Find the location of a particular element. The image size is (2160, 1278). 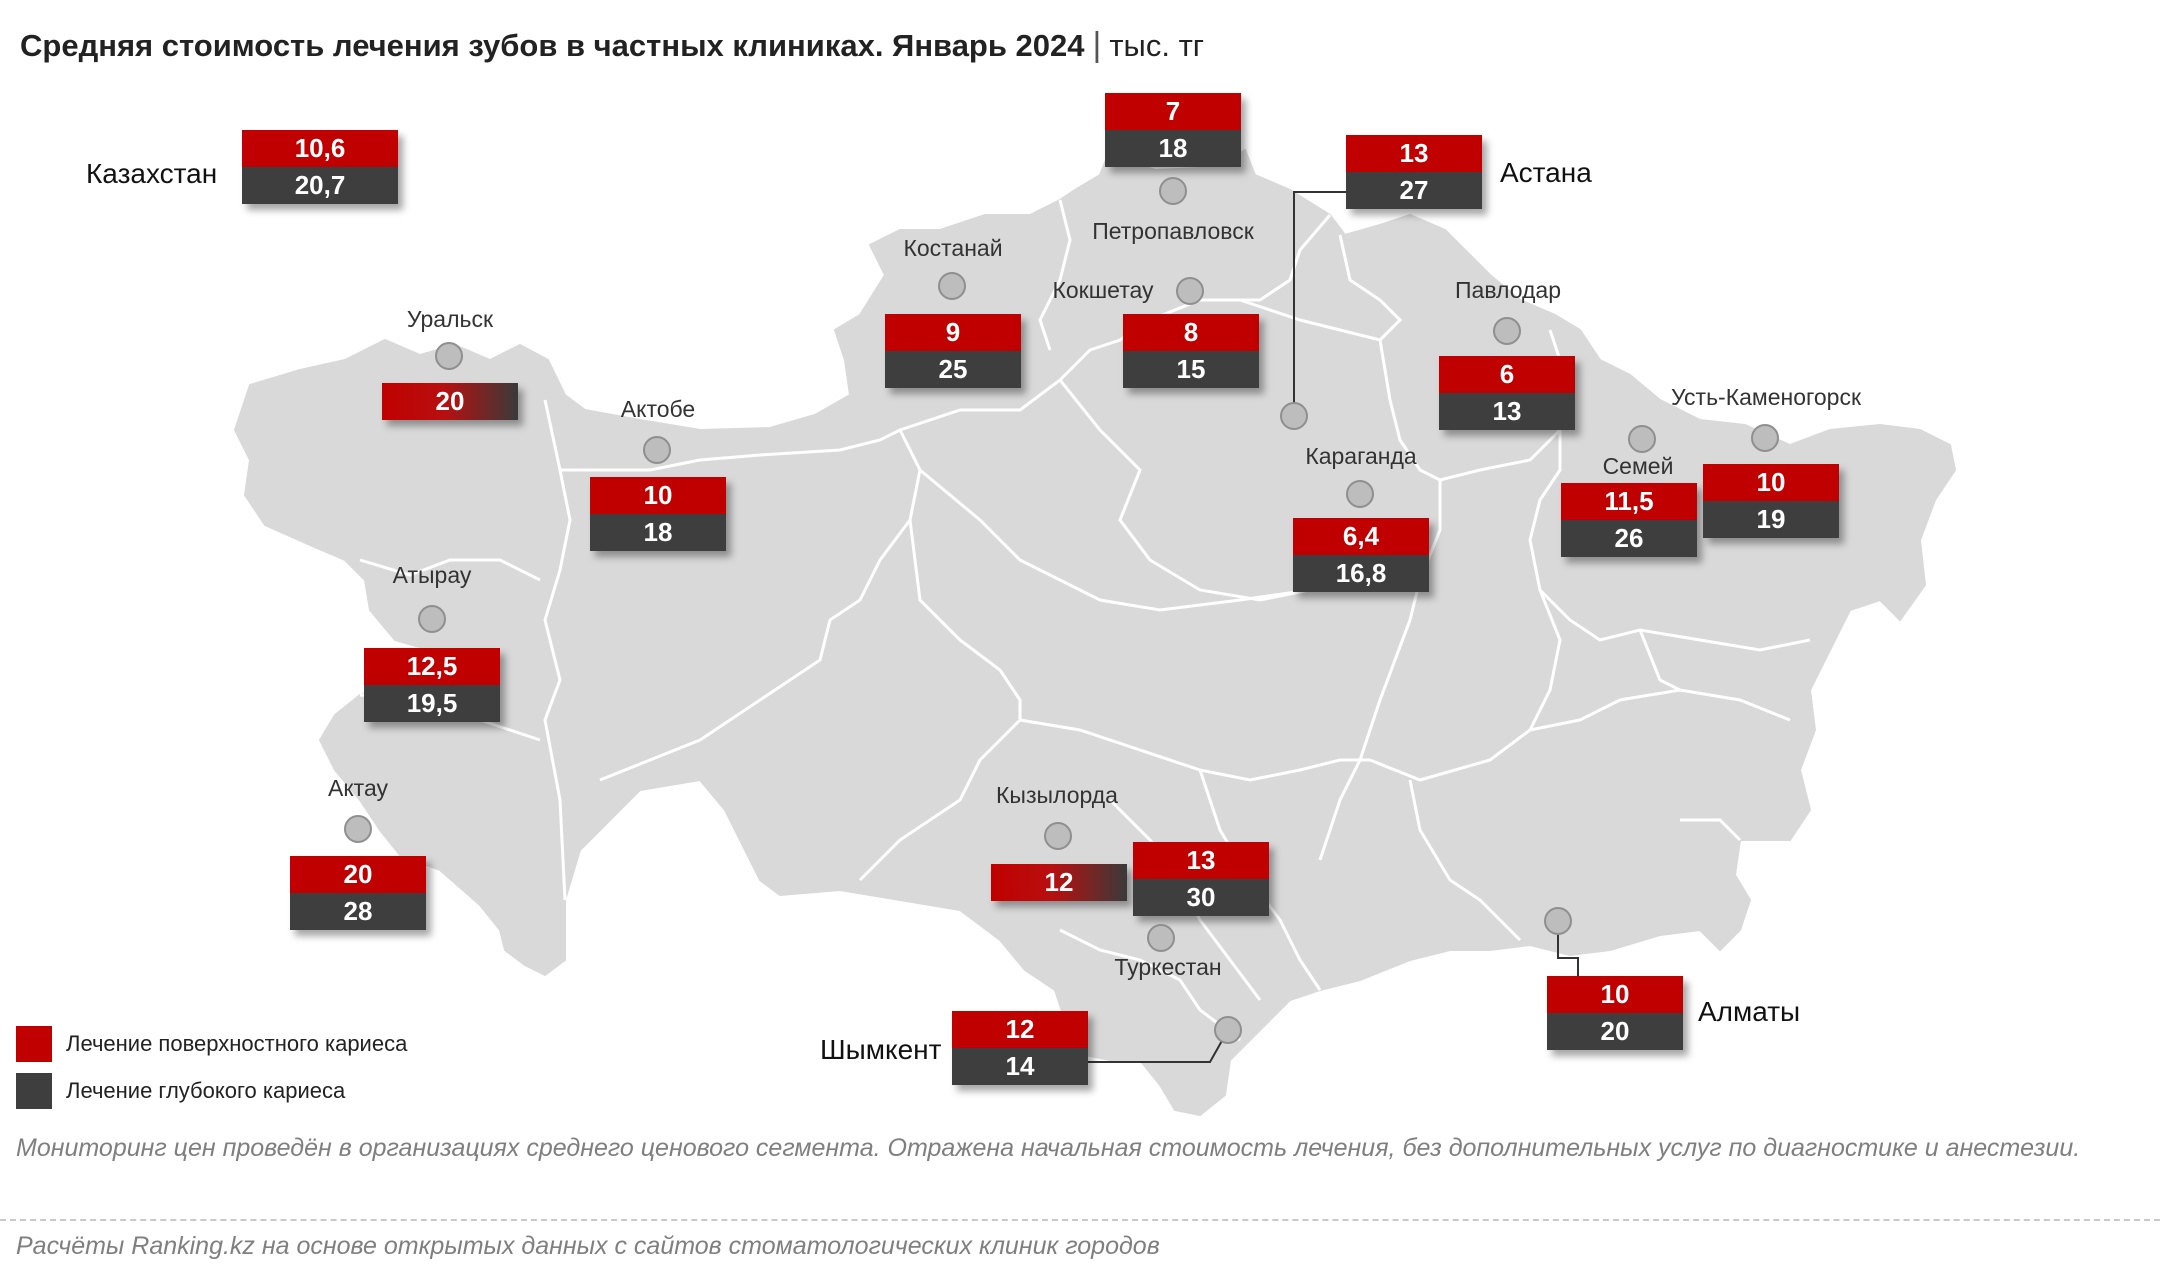

ust-kamenogorsk-price-box: 10 19 is located at coordinates (1771, 501).